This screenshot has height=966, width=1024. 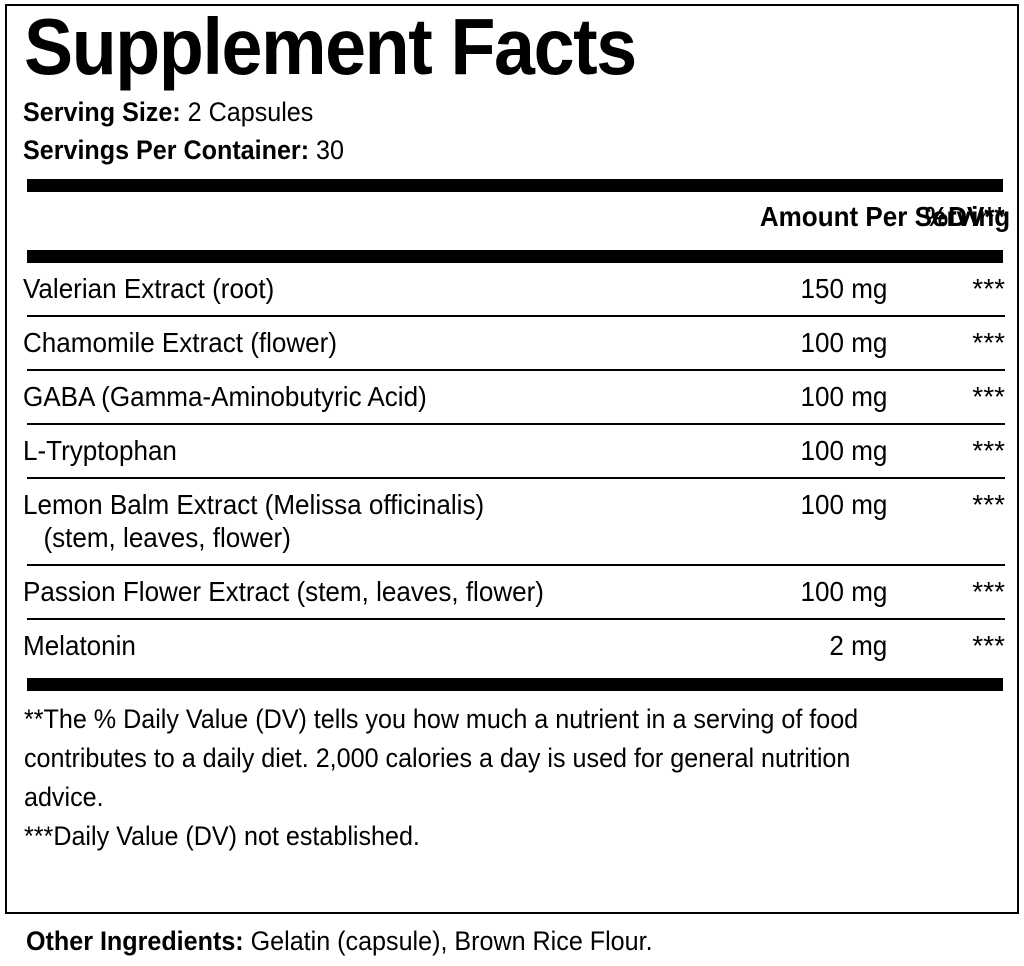 I want to click on table-row: GABA (Gamma-Aminobutyric Acid) 100 mg ***, so click(x=516, y=397).